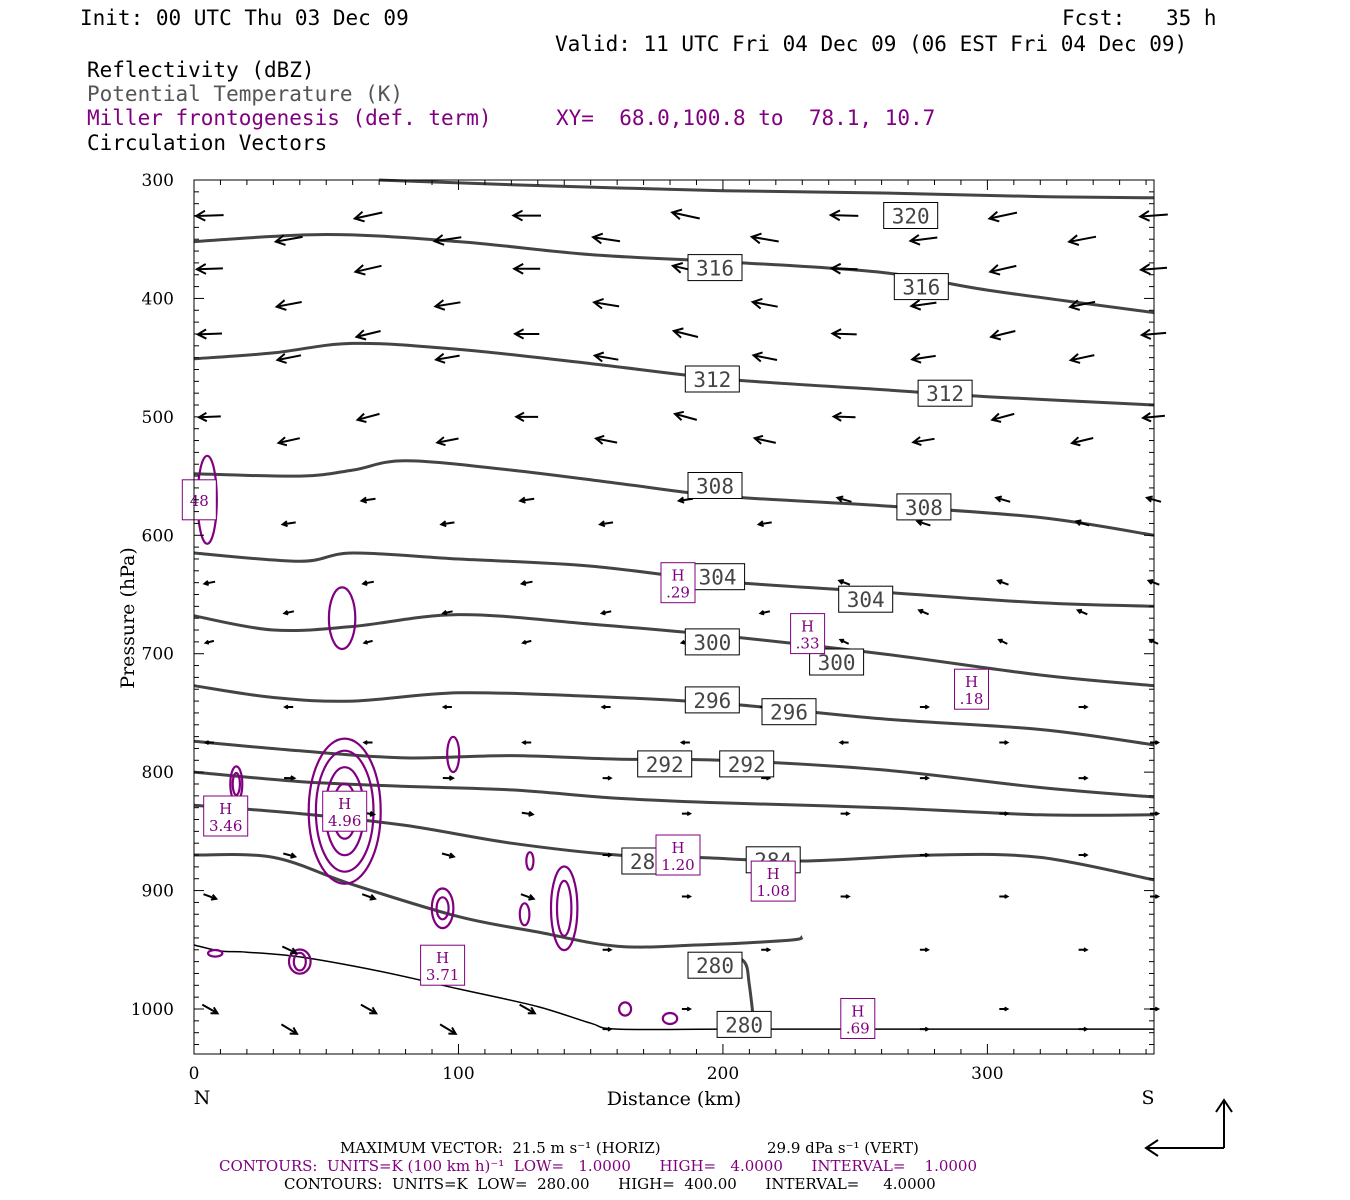 Image resolution: width=1350 pixels, height=1200 pixels. Describe the element at coordinates (972, 699) in the screenshot. I see `max-value: .18` at that location.